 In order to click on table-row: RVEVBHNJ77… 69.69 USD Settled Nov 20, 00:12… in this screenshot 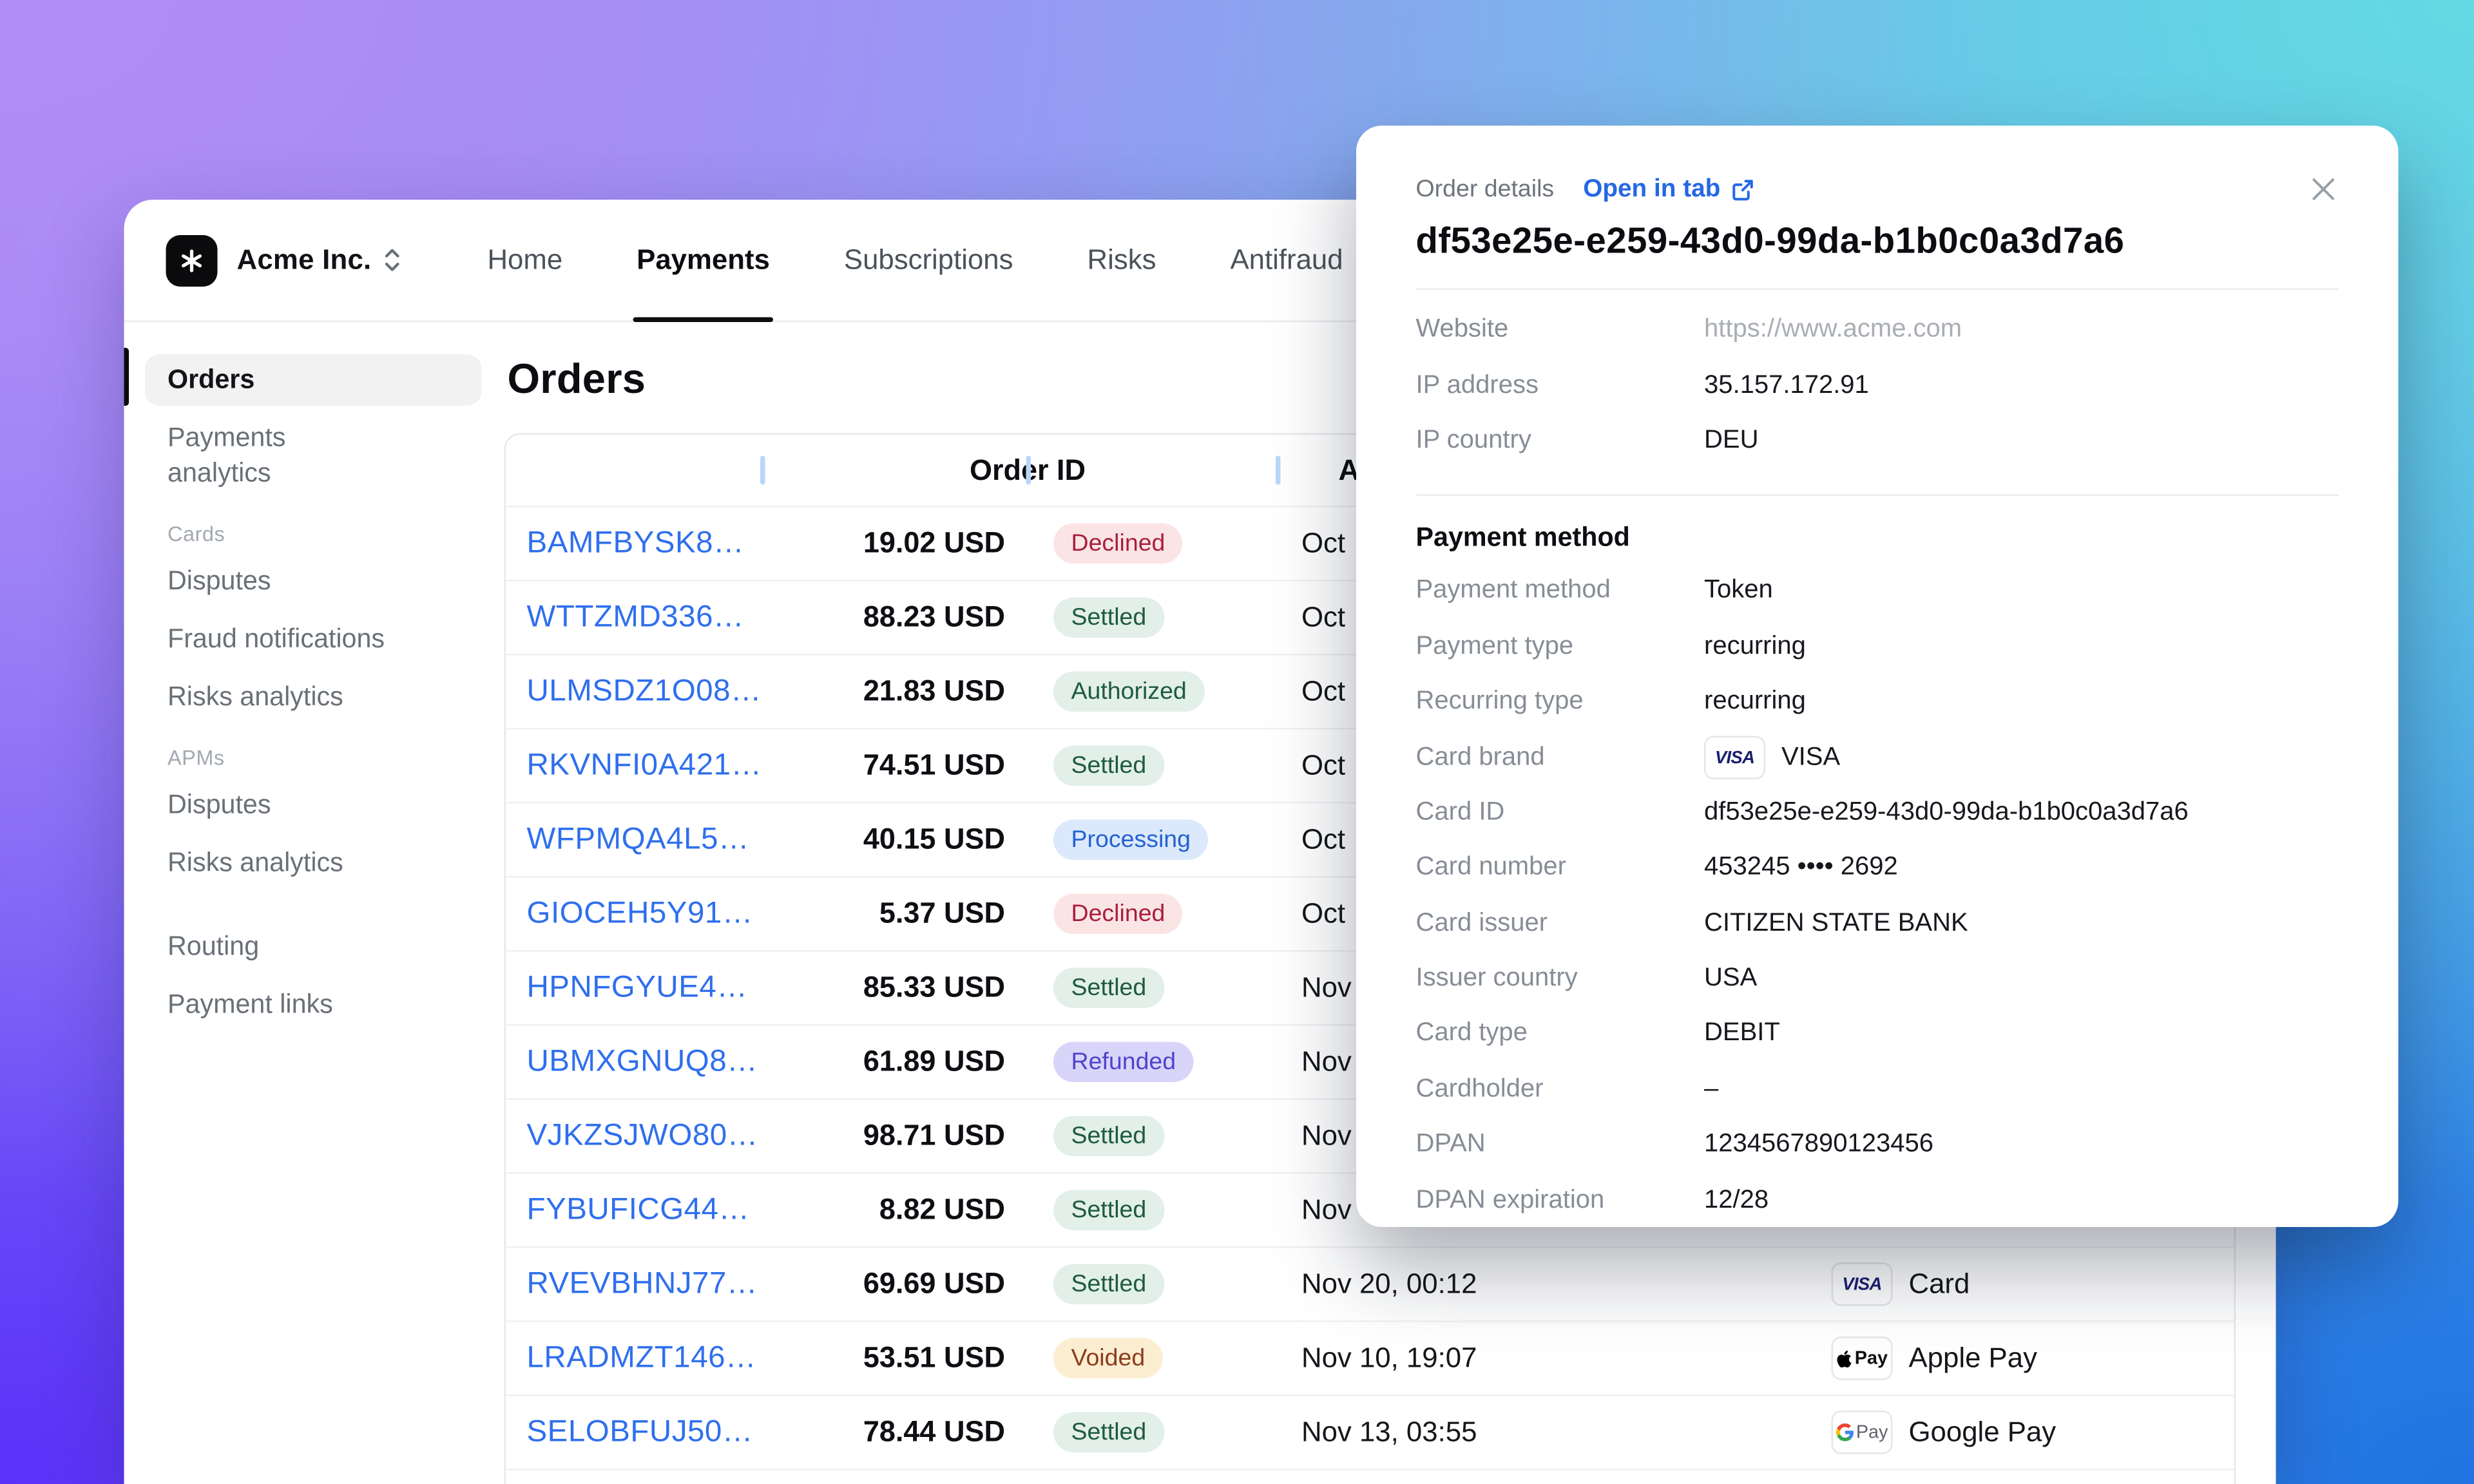, I will do `click(1370, 1283)`.